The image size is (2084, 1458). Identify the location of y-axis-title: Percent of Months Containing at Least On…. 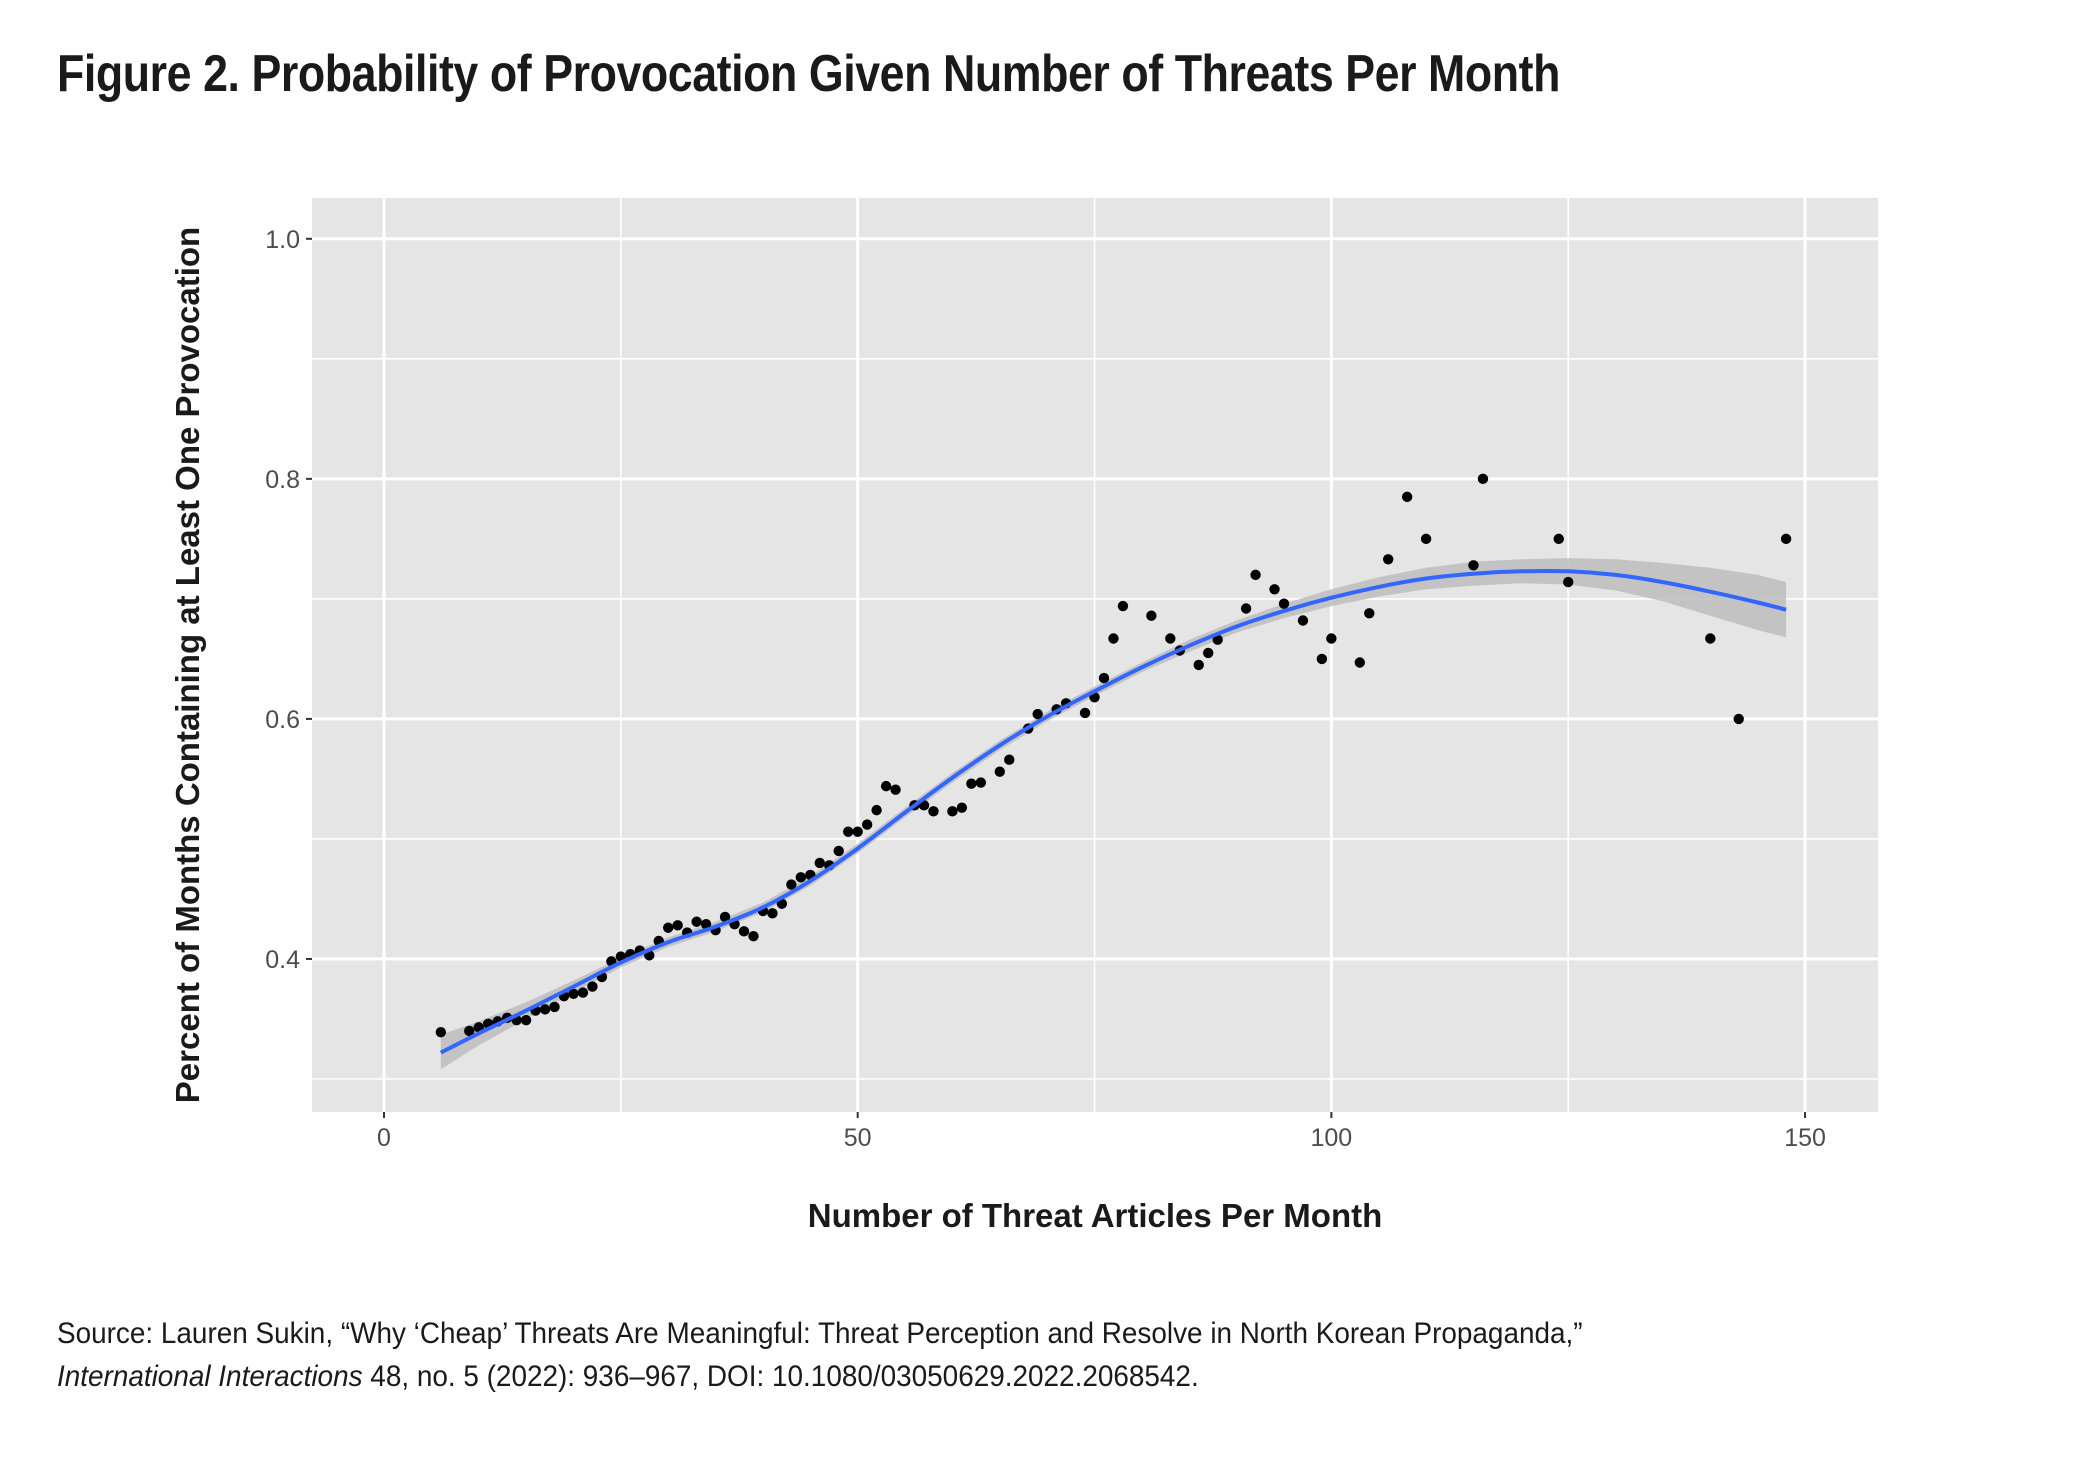
(187, 665).